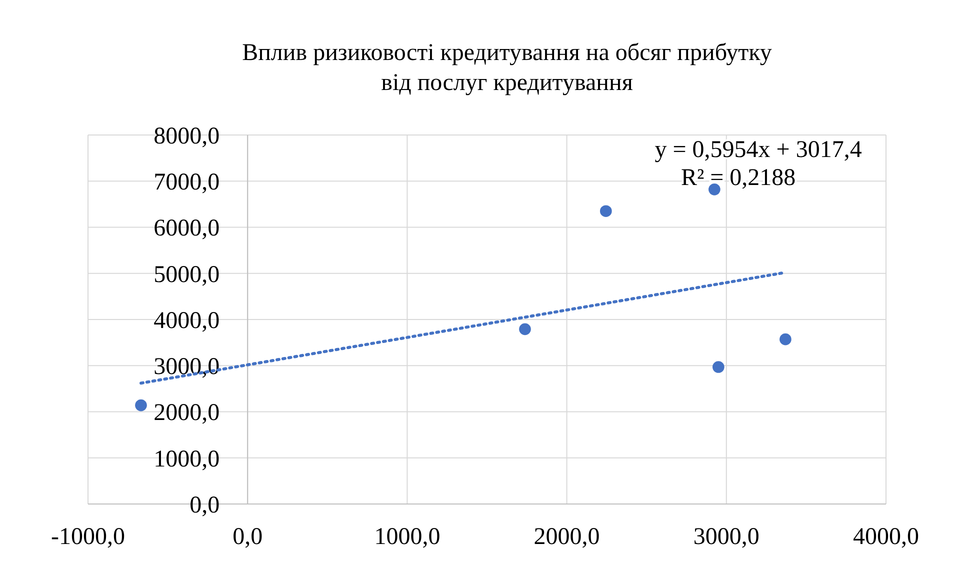 This screenshot has height=576, width=956. What do you see at coordinates (507, 68) in the screenshot?
I see `chart-title: Вплив ризиковості кредитування на обсяг прибутку від послуг кредитування` at bounding box center [507, 68].